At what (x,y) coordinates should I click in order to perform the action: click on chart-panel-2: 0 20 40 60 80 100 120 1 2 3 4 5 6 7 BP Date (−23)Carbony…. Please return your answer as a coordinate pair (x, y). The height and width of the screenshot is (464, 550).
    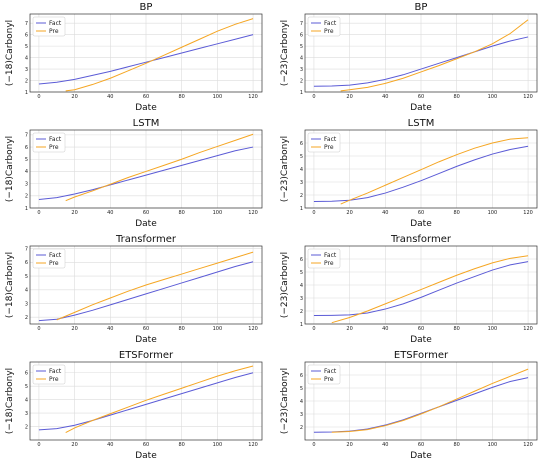
    Looking at the image, I should click on (412, 58).